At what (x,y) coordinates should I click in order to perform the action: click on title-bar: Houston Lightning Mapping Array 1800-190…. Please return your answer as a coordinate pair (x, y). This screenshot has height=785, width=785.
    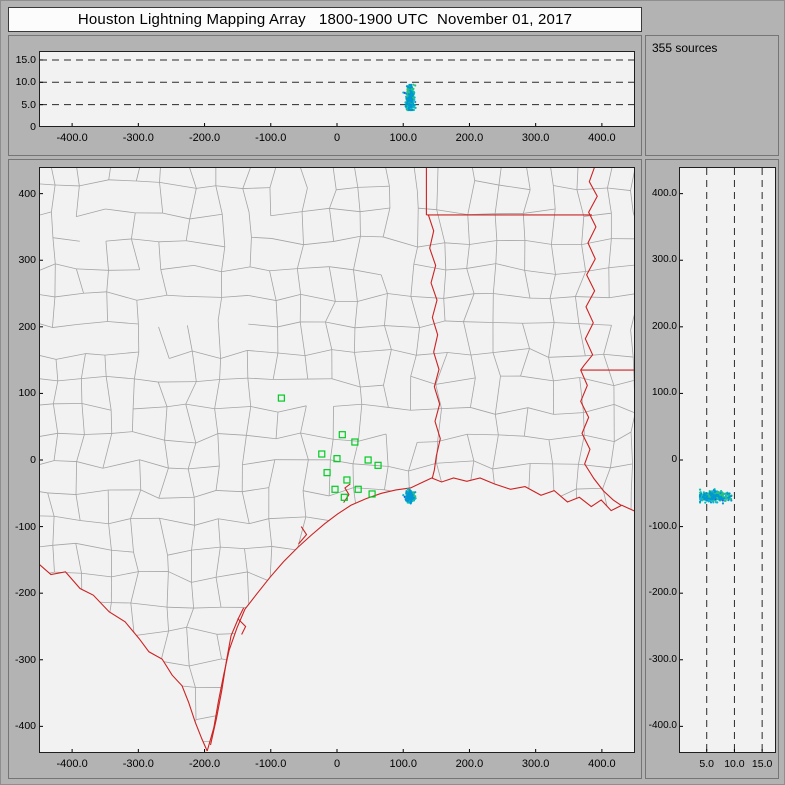
    Looking at the image, I should click on (325, 19).